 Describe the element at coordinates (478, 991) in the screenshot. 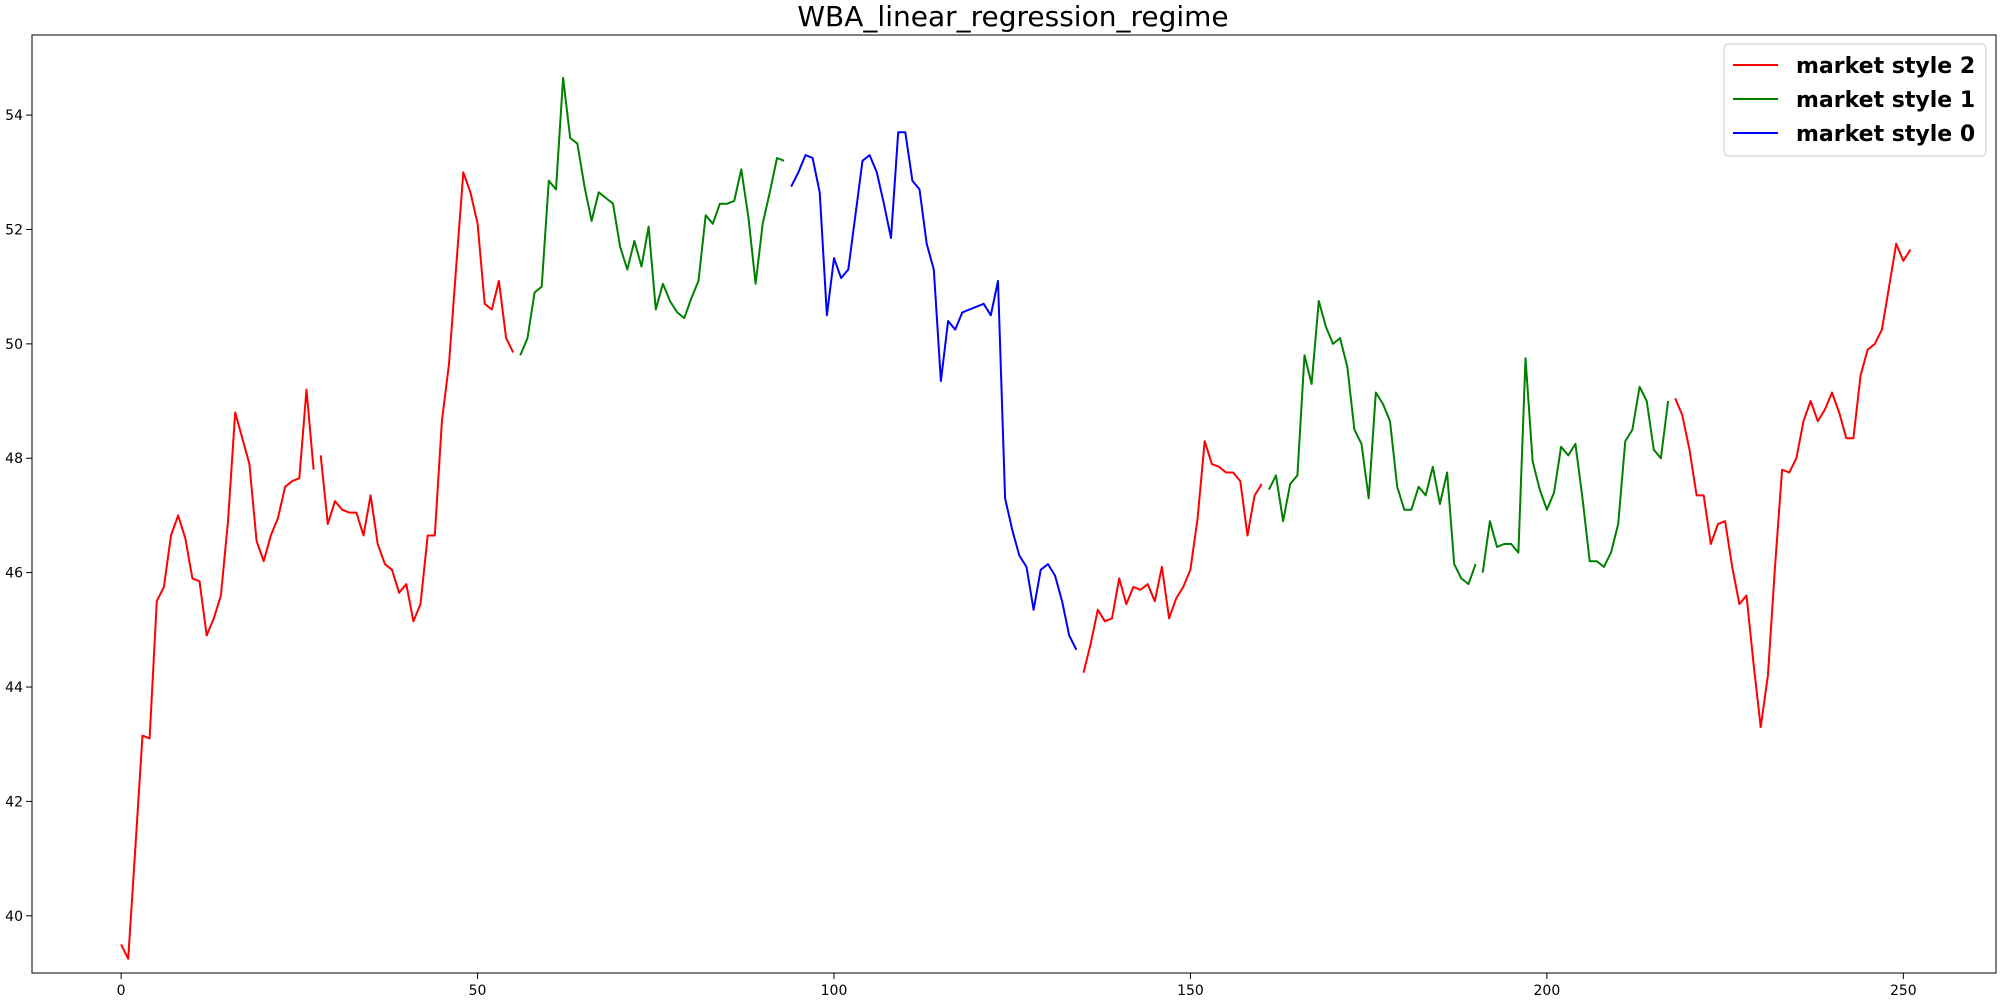

I see `x-tick-label: 50` at that location.